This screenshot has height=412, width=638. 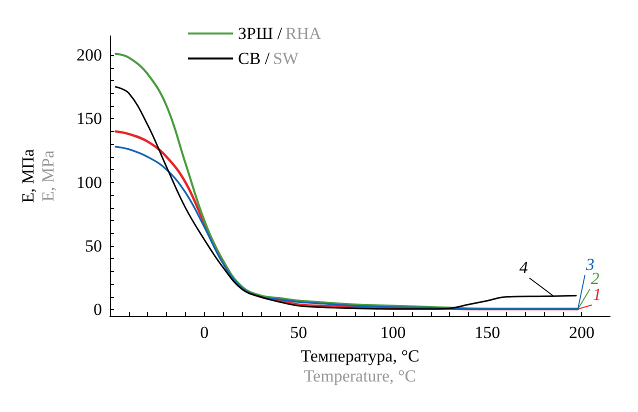 I want to click on legend-label: ЗРШ / RHA, so click(x=280, y=33).